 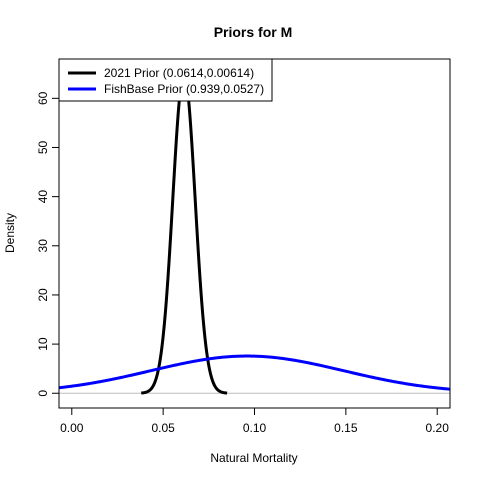 I want to click on x-axis: 0.00 0.05 0.10 0.15 0.20, so click(x=255, y=421).